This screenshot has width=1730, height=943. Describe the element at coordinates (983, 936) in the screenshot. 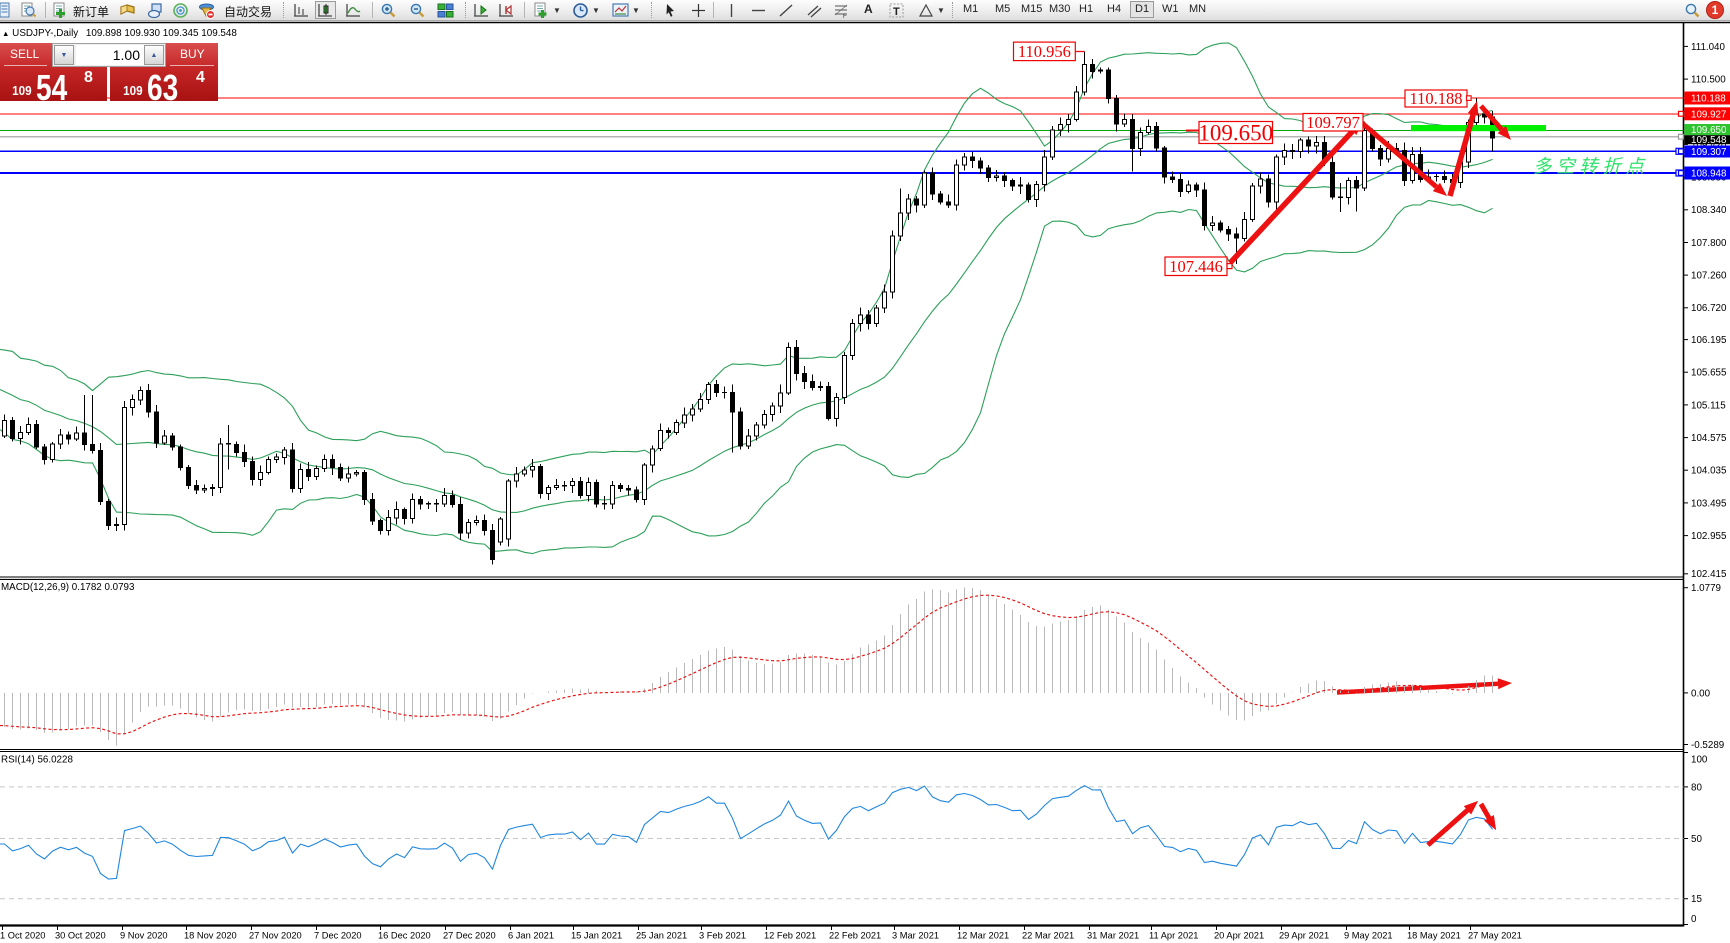

I see `svg-text: 12 Mar 2021` at that location.